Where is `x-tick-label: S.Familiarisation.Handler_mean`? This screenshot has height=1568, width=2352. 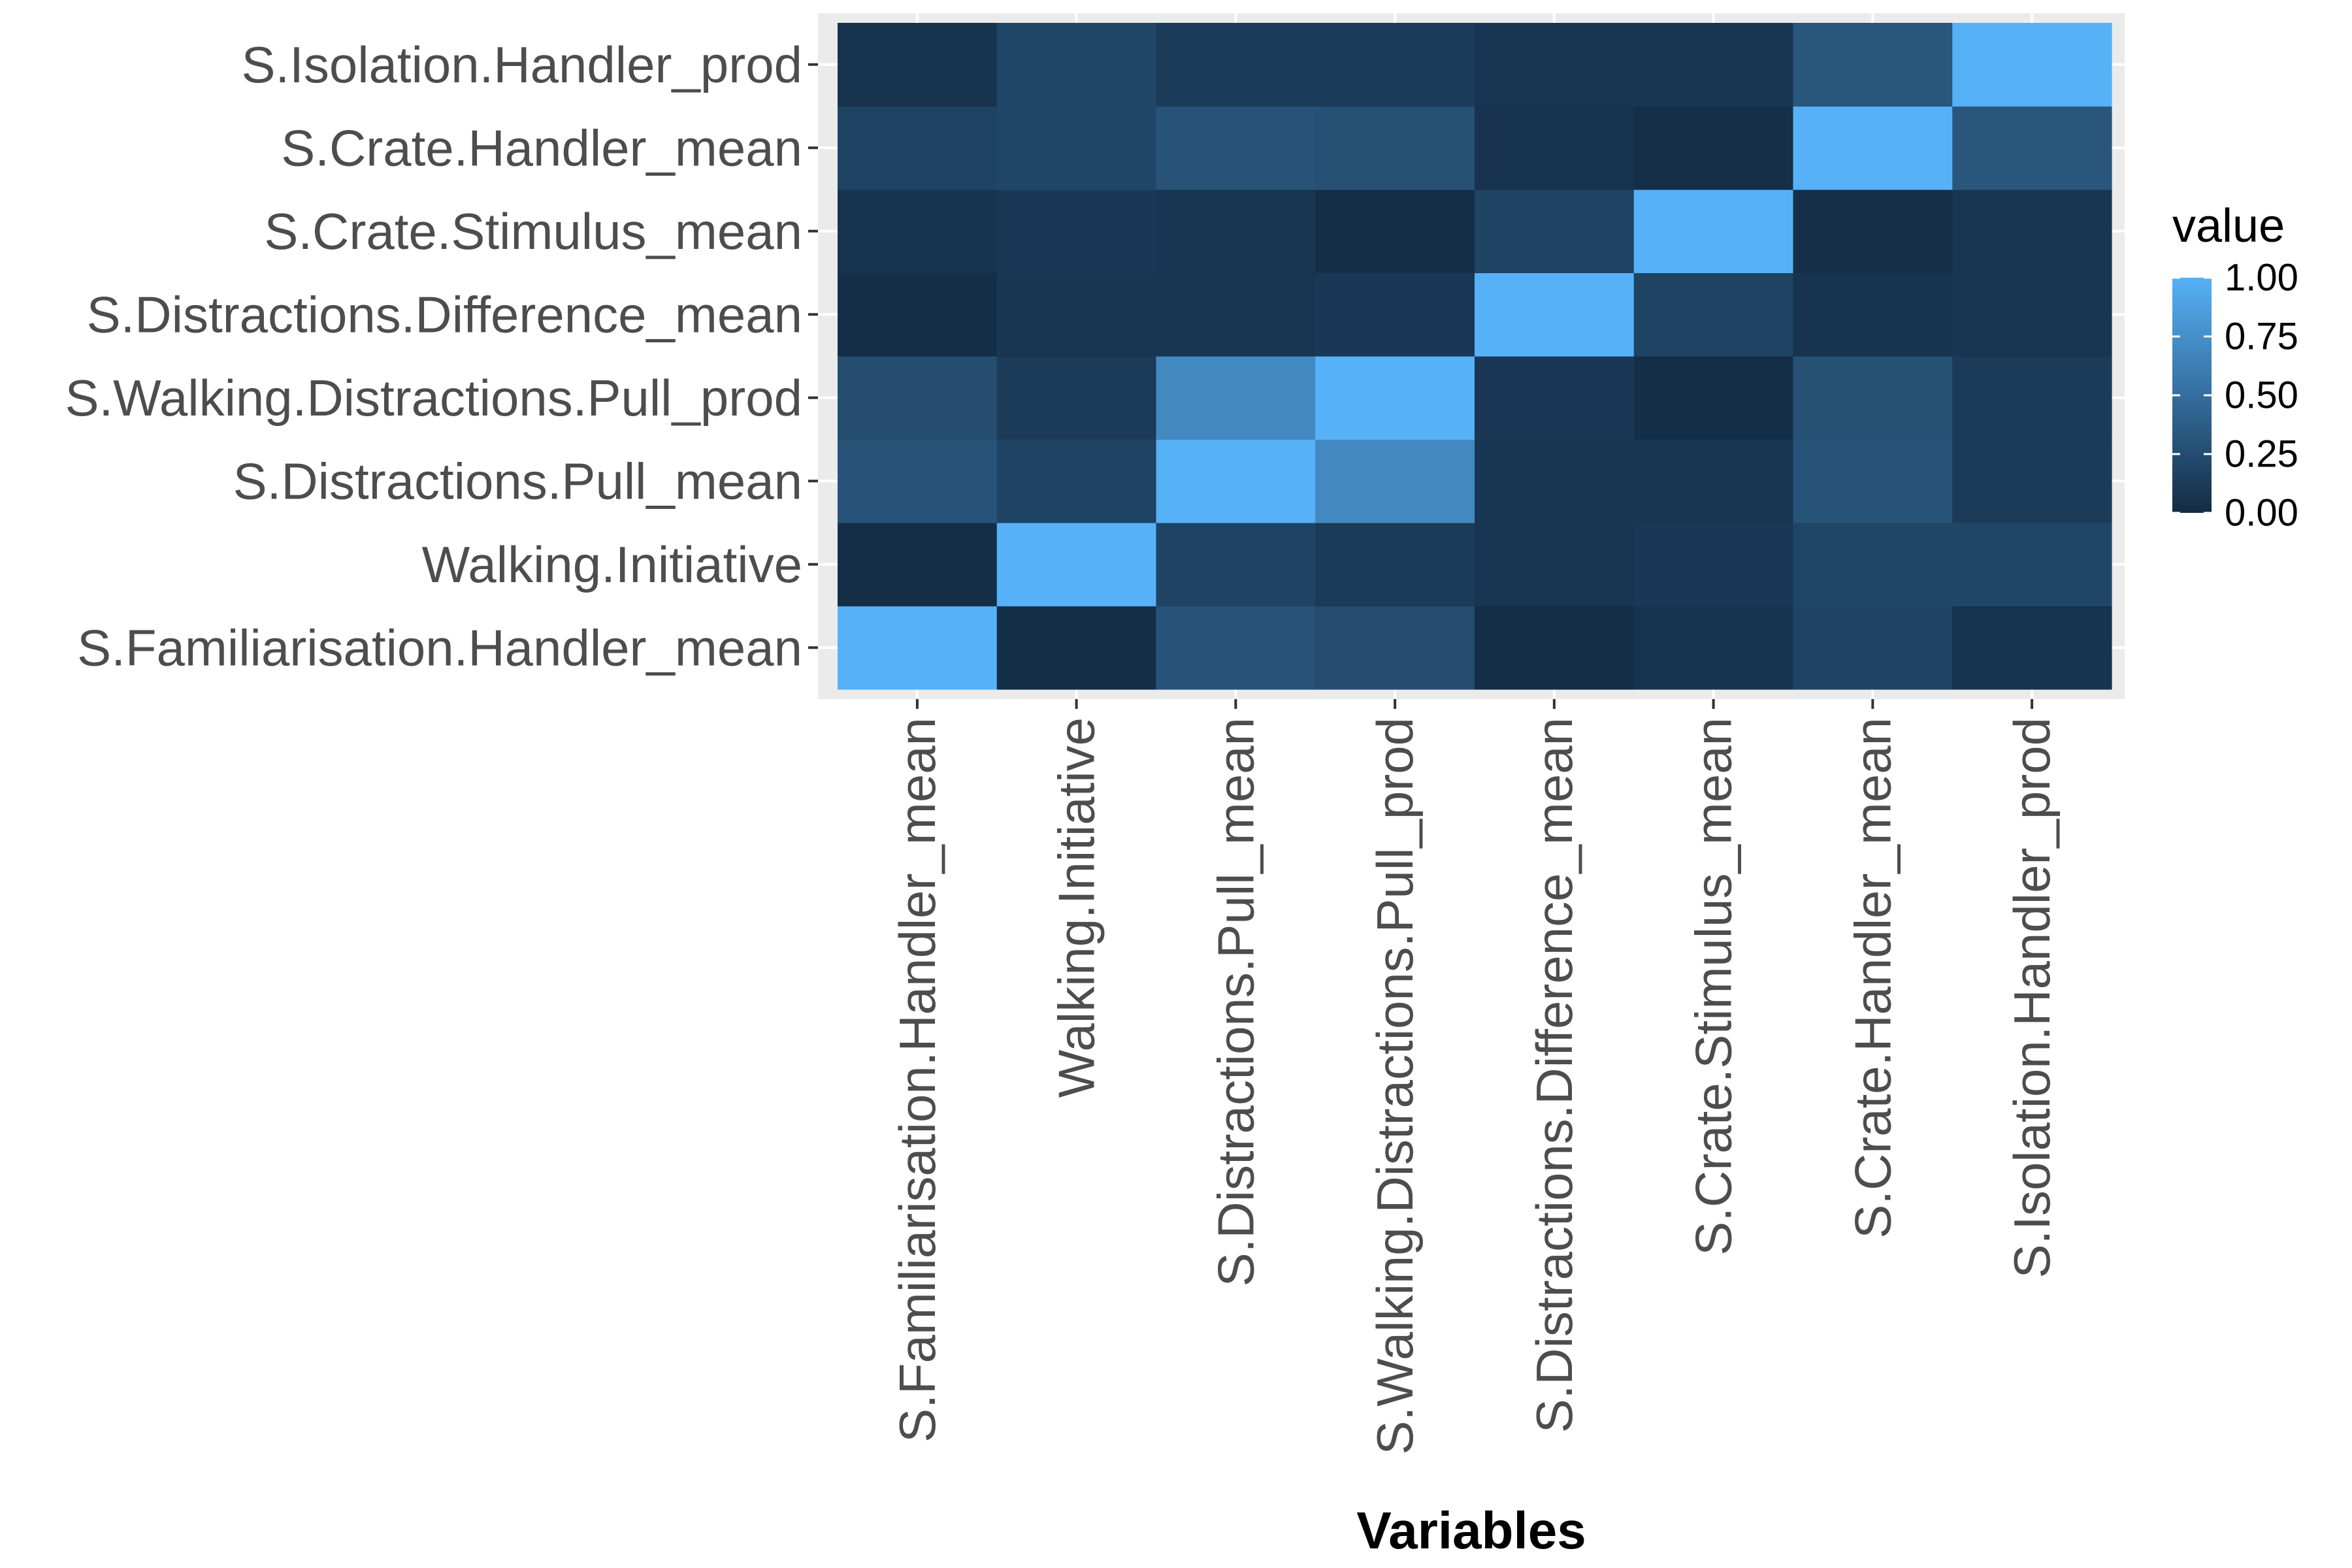
x-tick-label: S.Familiarisation.Handler_mean is located at coordinates (917, 1080).